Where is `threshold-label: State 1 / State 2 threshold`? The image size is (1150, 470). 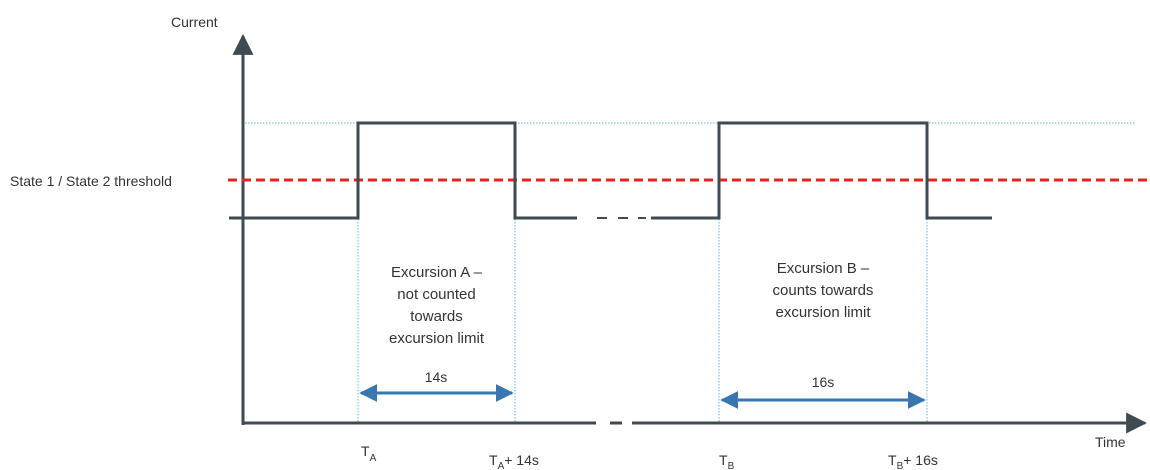
threshold-label: State 1 / State 2 threshold is located at coordinates (91, 181).